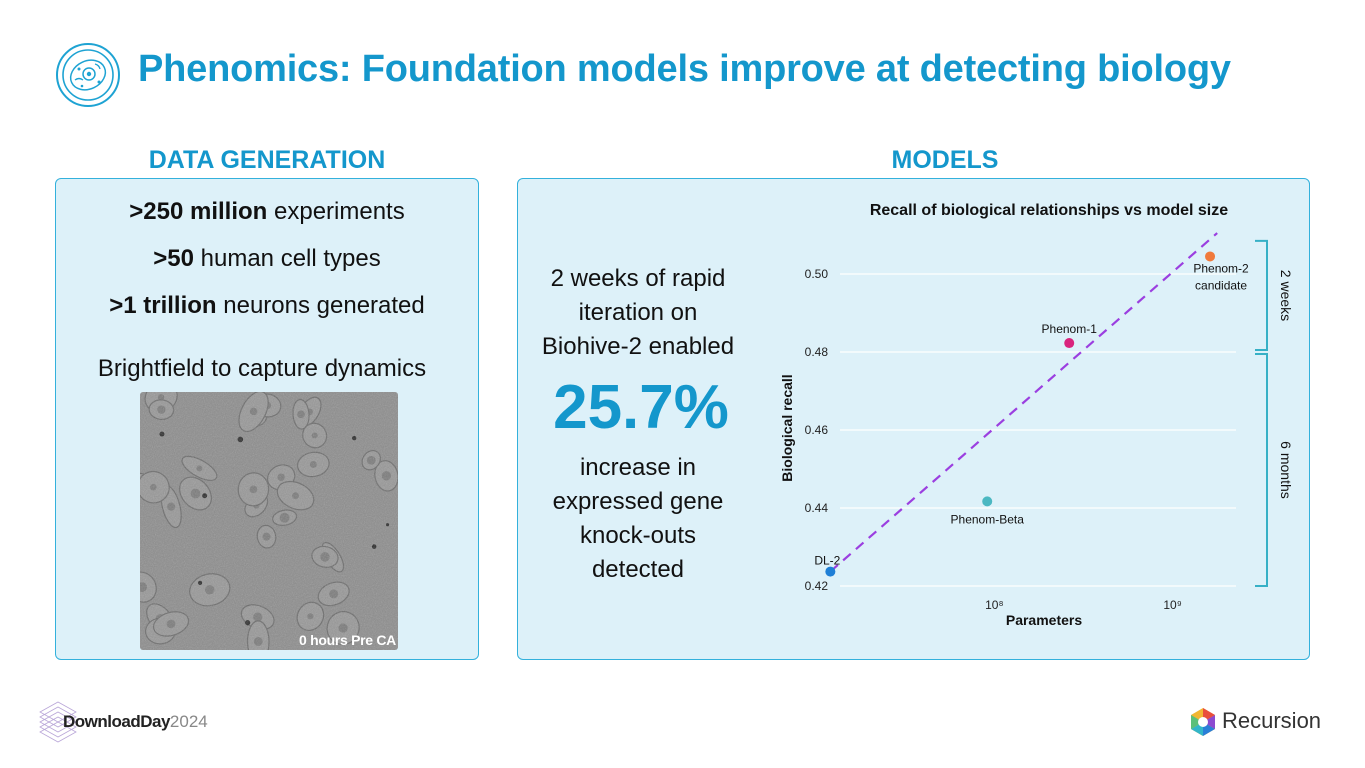  What do you see at coordinates (58, 722) in the screenshot?
I see `downloadday-logo-icon` at bounding box center [58, 722].